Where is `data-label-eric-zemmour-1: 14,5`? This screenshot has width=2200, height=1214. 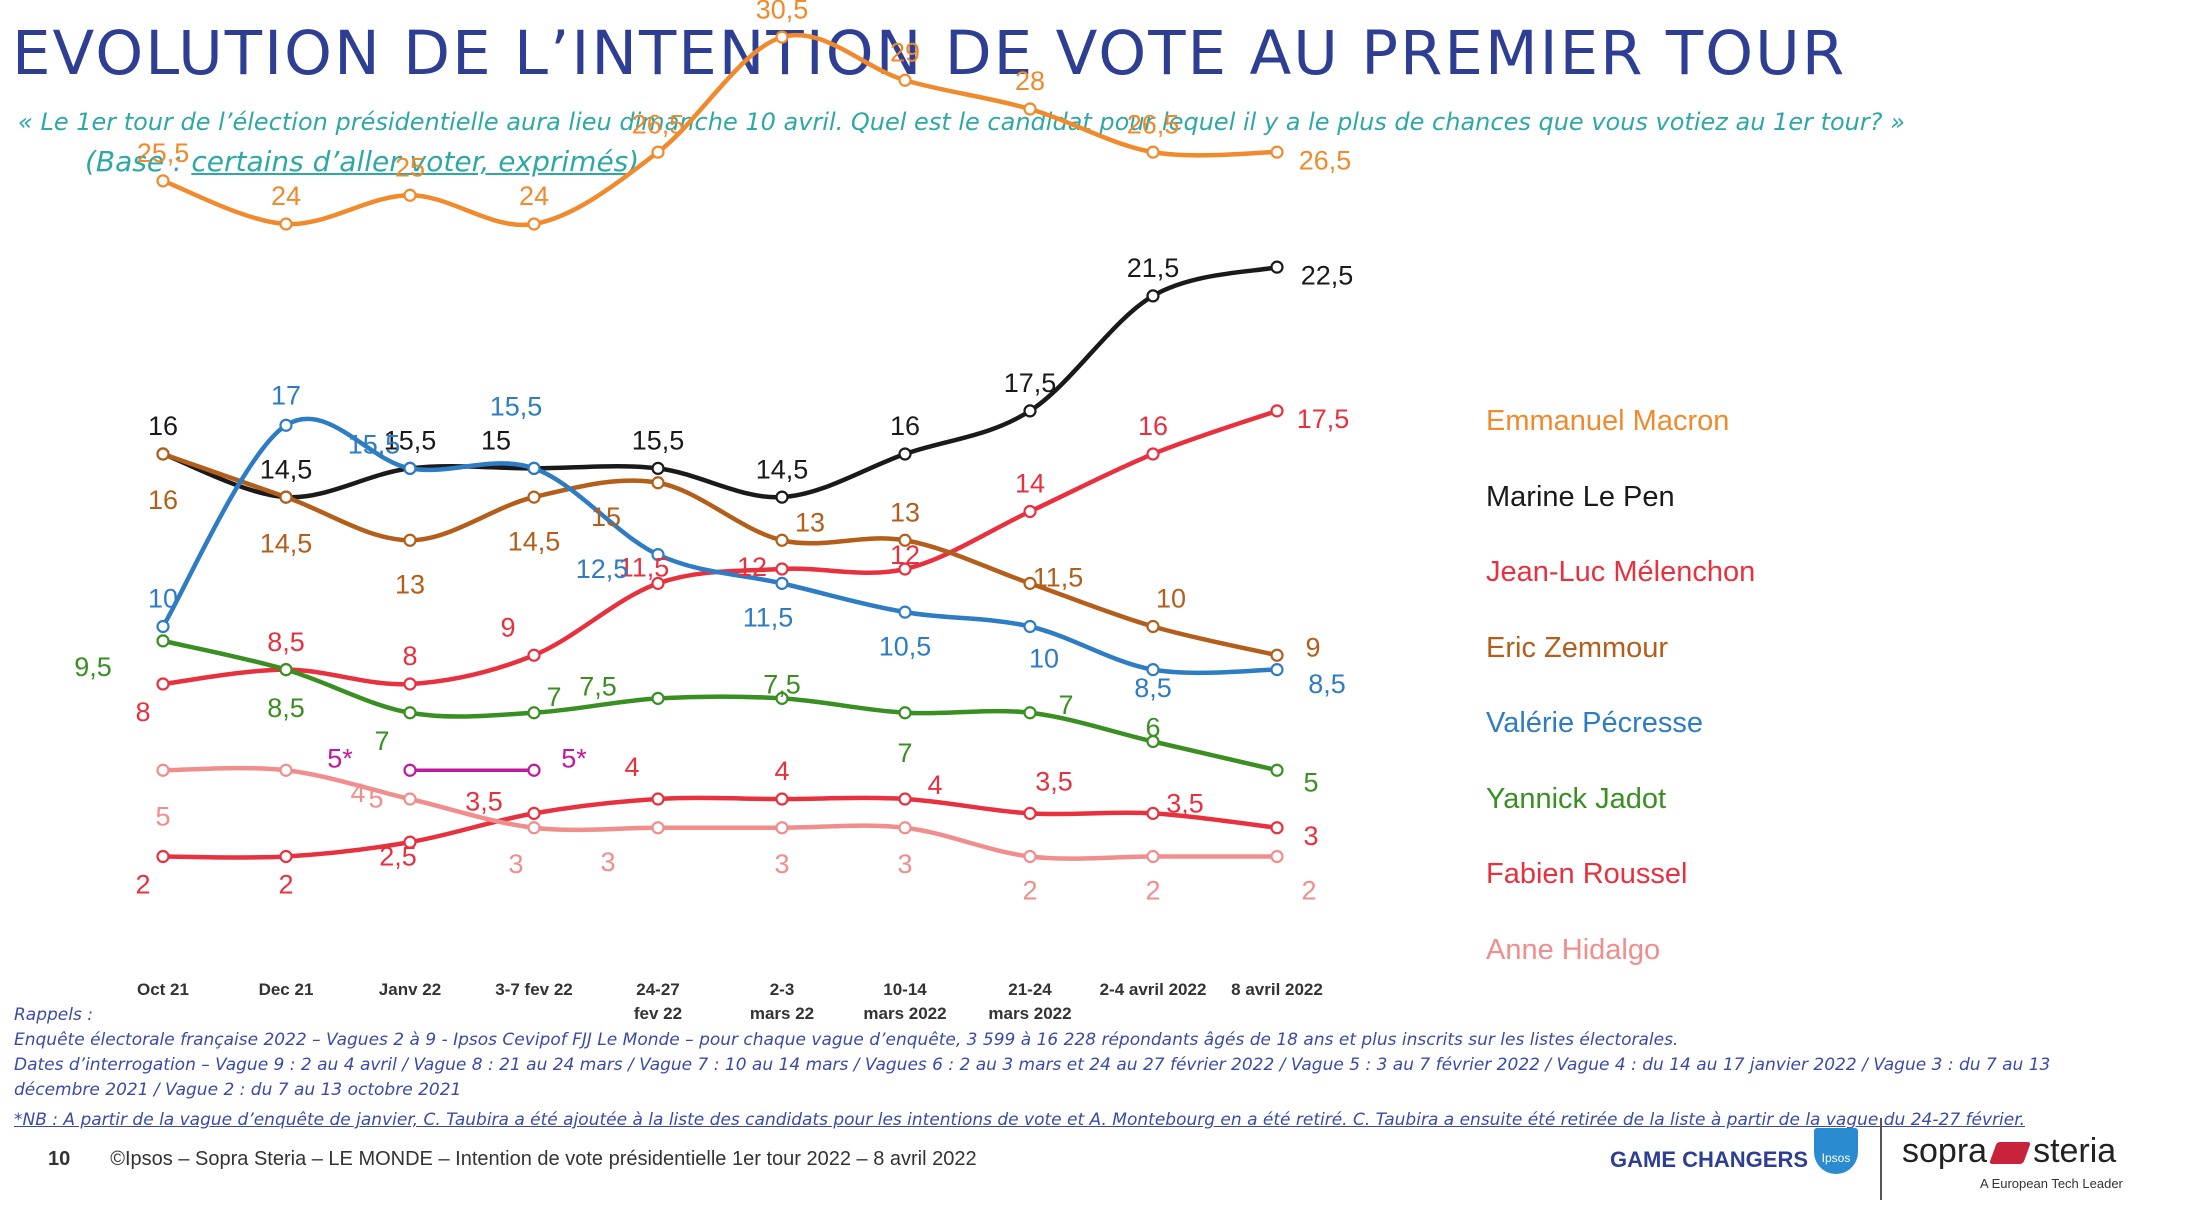 data-label-eric-zemmour-1: 14,5 is located at coordinates (286, 543).